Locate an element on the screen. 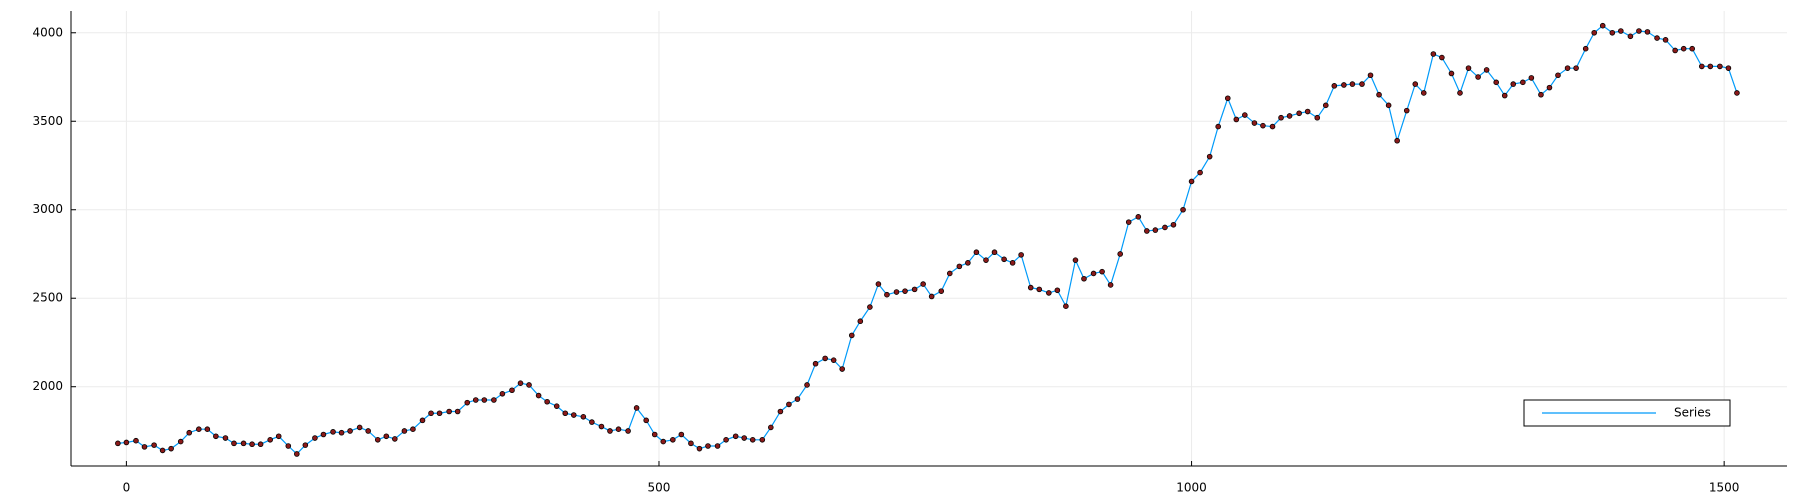 The width and height of the screenshot is (1800, 500). x-tick-label: 0 is located at coordinates (127, 488).